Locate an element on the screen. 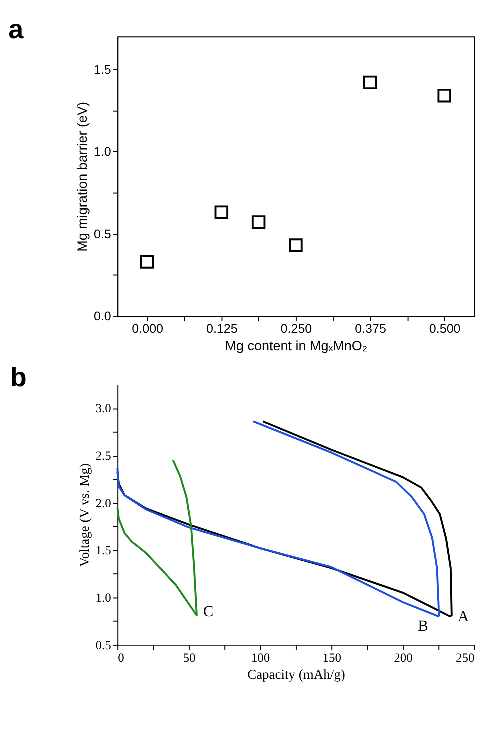  x-tick-label: 0 is located at coordinates (121, 657).